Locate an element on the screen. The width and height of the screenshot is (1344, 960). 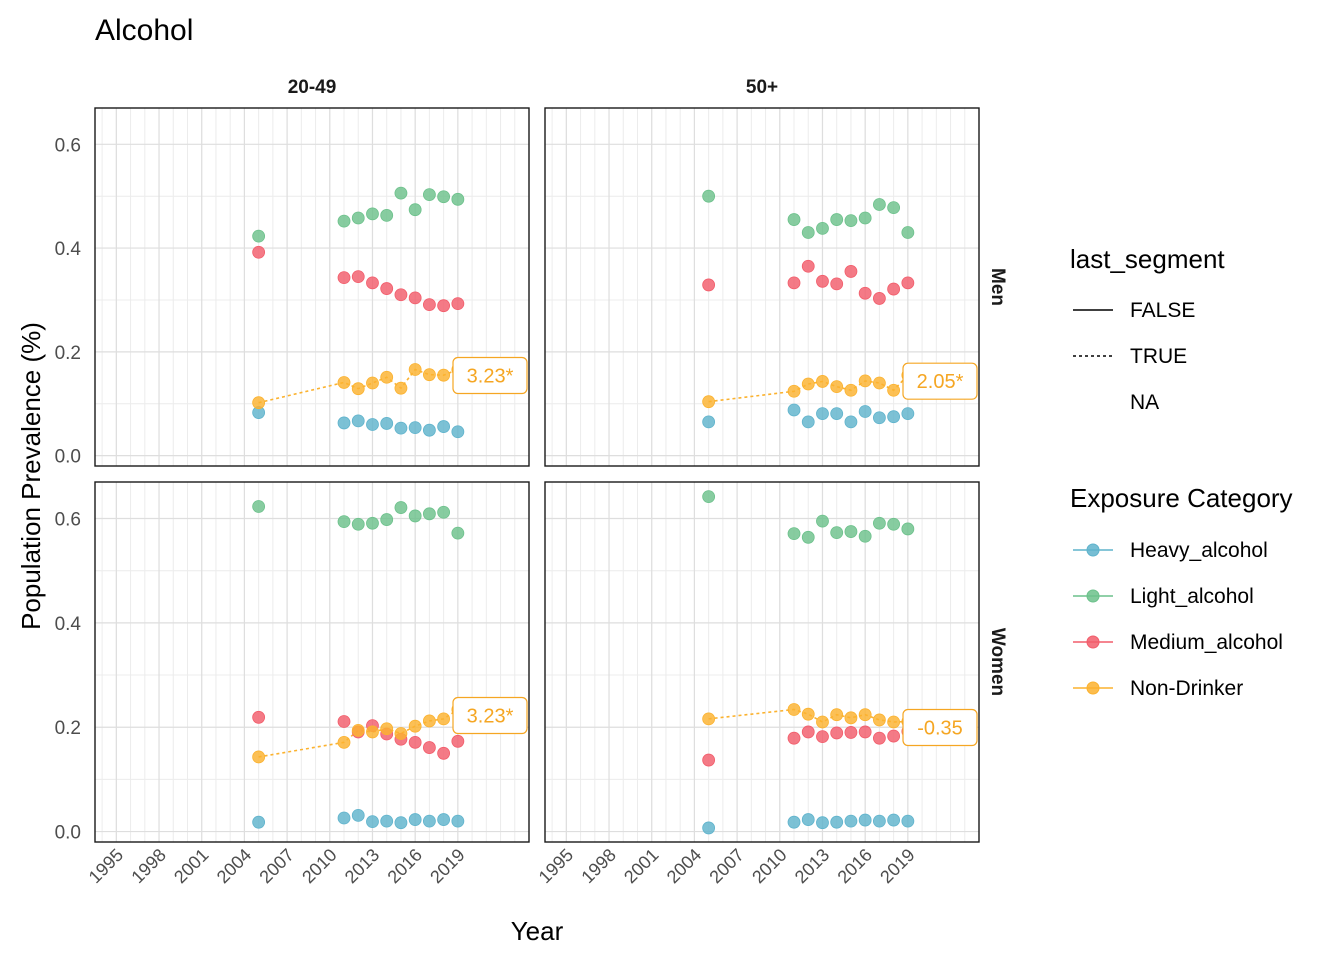
annotation-text: -0.35 is located at coordinates (940, 728).